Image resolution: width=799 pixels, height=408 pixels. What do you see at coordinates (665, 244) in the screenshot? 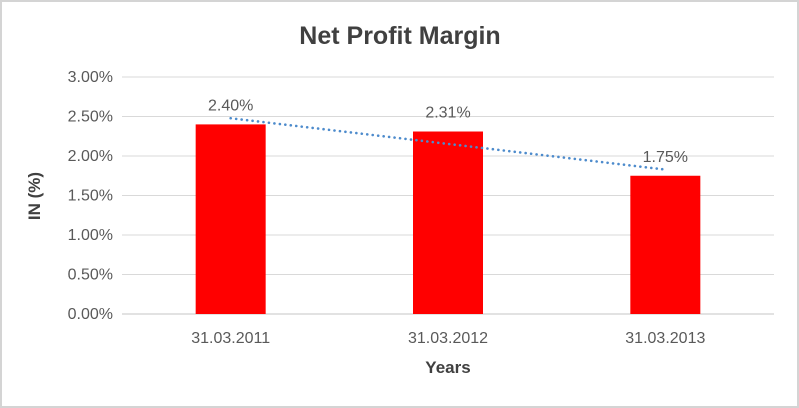
I see `bar-31.03.2013` at bounding box center [665, 244].